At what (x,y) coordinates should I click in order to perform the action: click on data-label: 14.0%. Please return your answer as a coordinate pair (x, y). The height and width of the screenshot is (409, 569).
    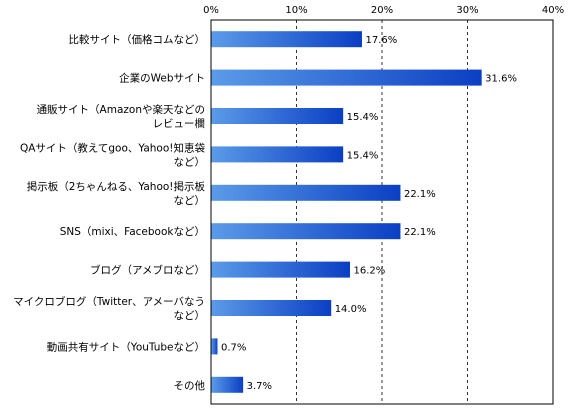
    Looking at the image, I should click on (351, 309).